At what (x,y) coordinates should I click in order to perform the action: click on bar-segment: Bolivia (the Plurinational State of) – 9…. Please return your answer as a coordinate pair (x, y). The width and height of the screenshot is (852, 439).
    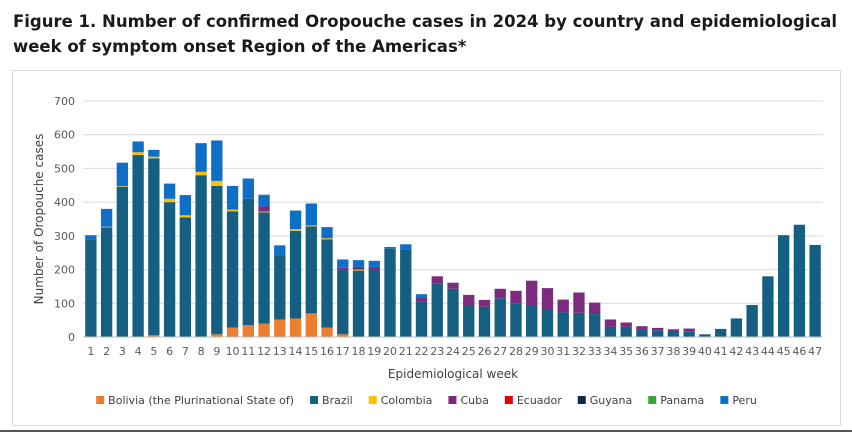
    Looking at the image, I should click on (217, 335).